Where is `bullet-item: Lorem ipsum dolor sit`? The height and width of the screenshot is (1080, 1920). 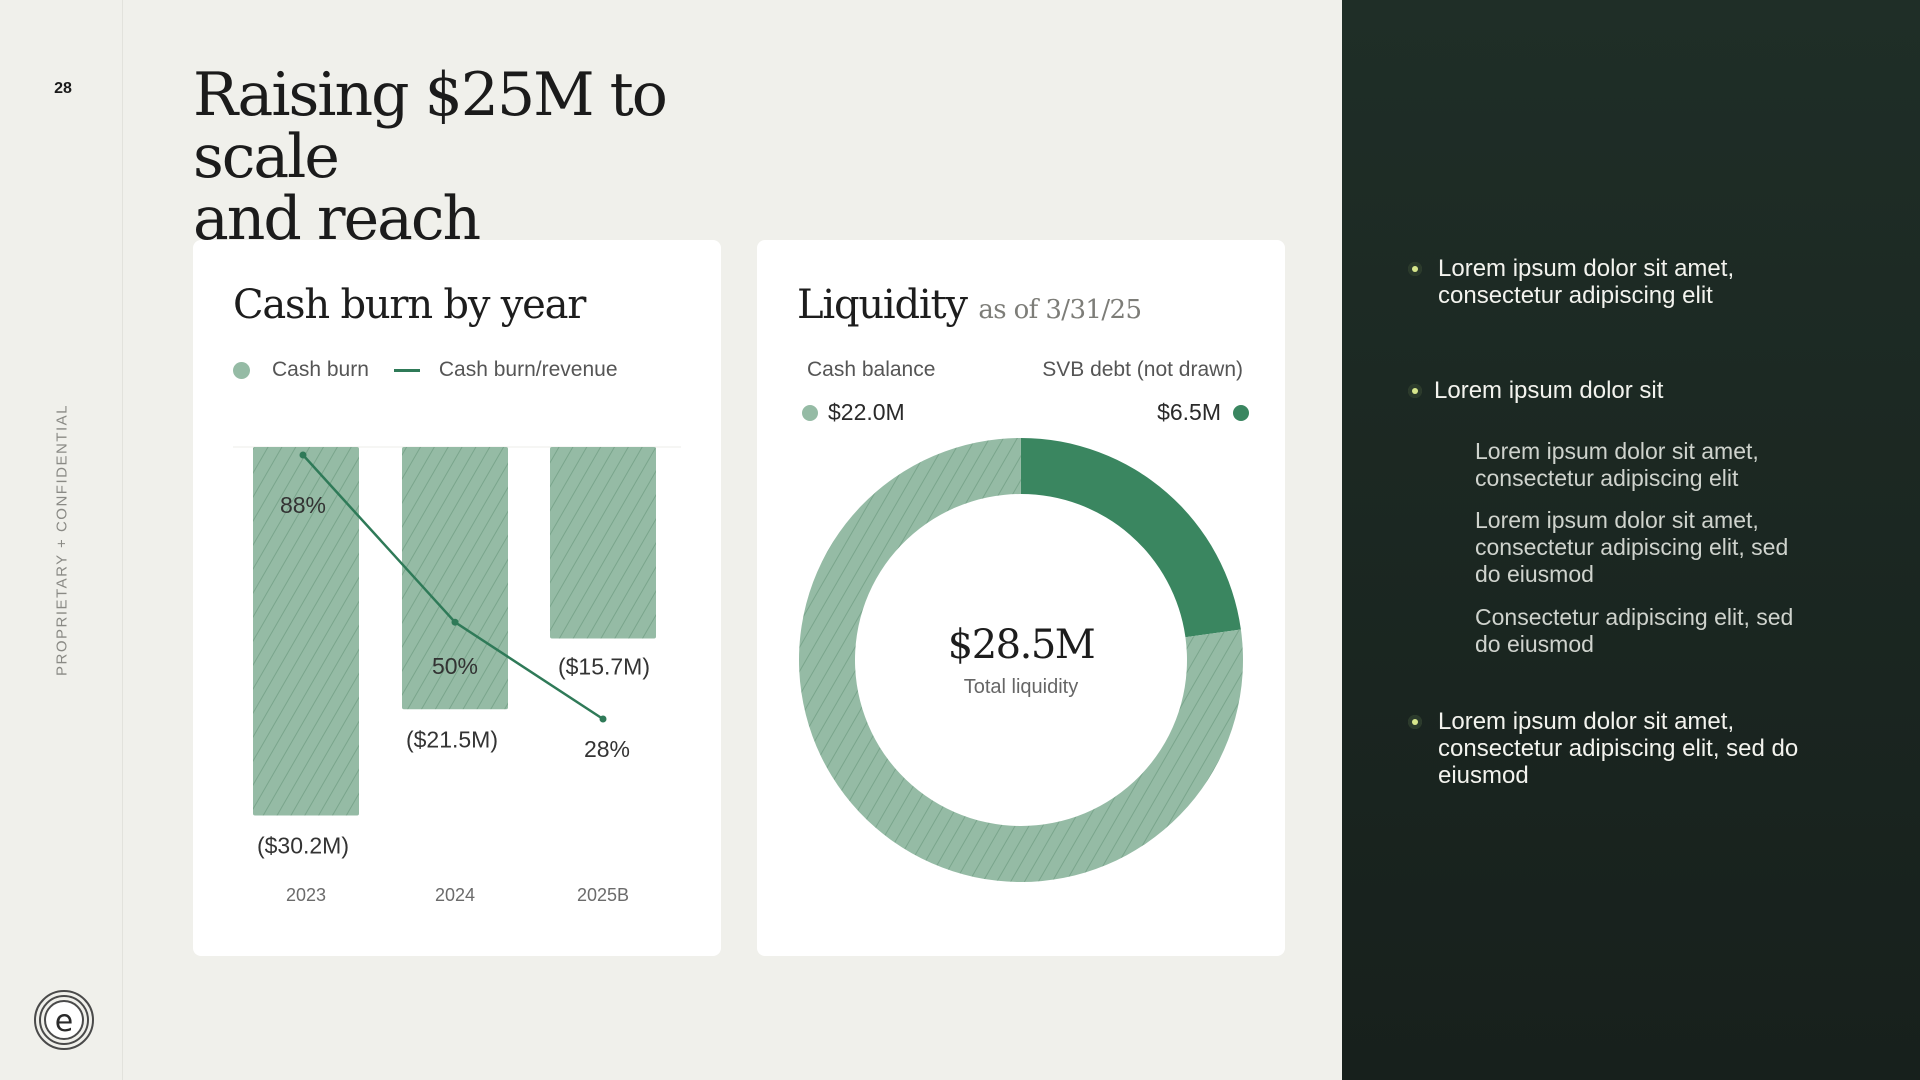 bullet-item: Lorem ipsum dolor sit is located at coordinates (1611, 390).